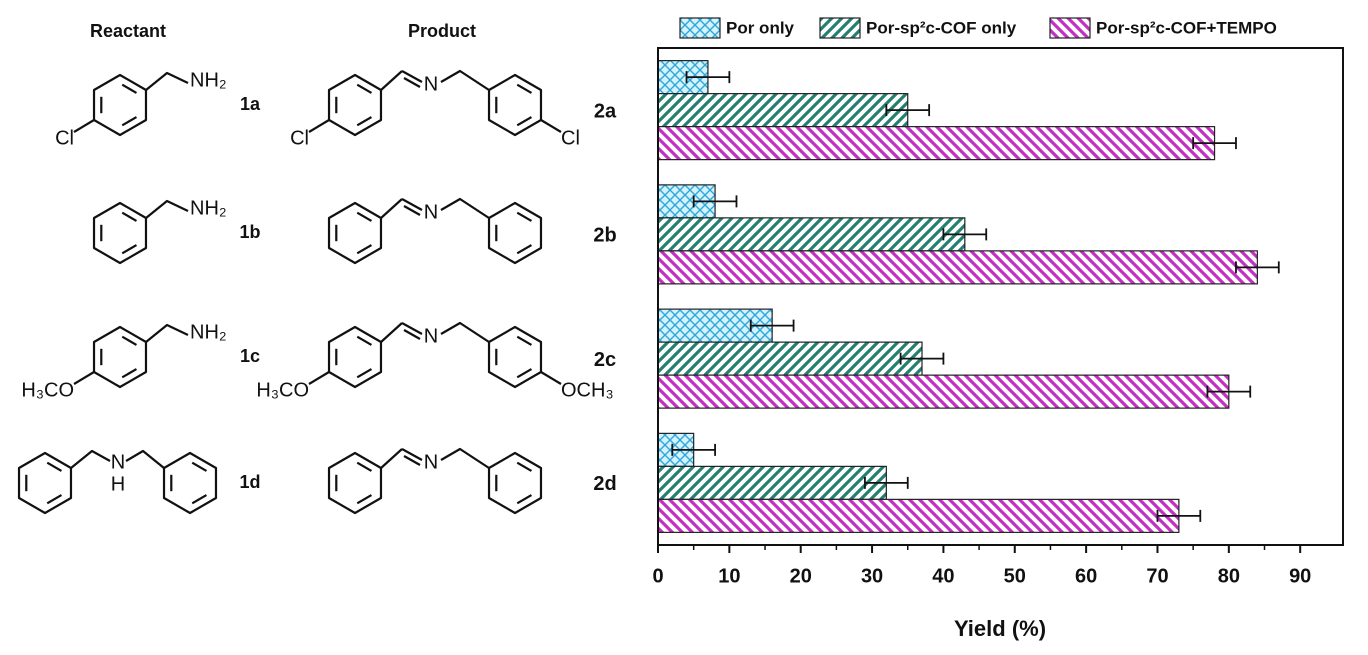 This screenshot has width=1368, height=655. Describe the element at coordinates (941, 27) in the screenshot. I see `legend-label: Por-sp²c-COF only` at that location.